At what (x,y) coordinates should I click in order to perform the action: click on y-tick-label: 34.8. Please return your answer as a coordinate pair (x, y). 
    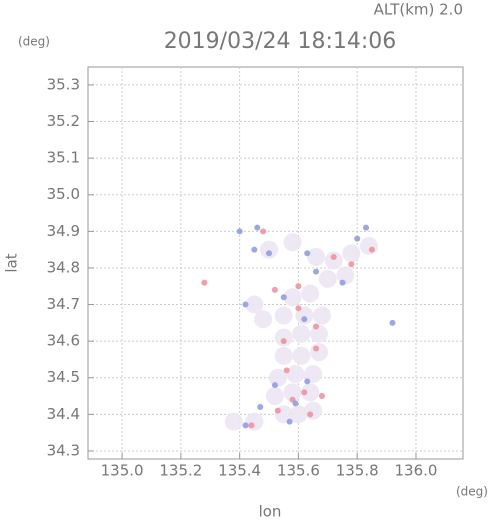
    Looking at the image, I should click on (63, 267).